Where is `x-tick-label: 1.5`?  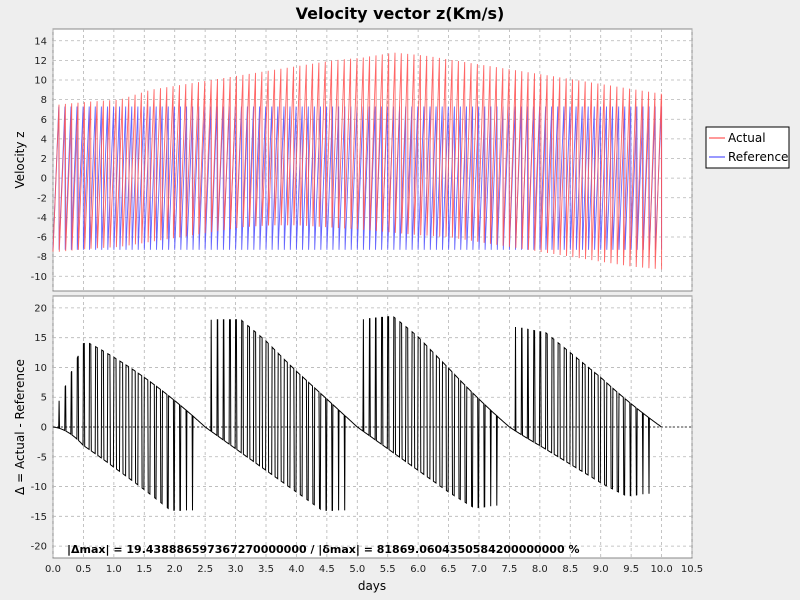 x-tick-label: 1.5 is located at coordinates (144, 569).